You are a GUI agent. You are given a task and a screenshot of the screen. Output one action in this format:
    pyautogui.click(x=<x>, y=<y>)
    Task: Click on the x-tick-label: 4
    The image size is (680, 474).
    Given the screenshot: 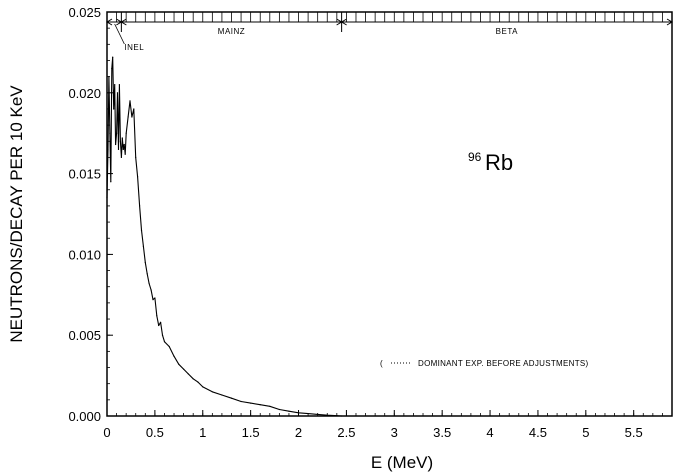 What is the action you would take?
    pyautogui.click(x=489, y=432)
    